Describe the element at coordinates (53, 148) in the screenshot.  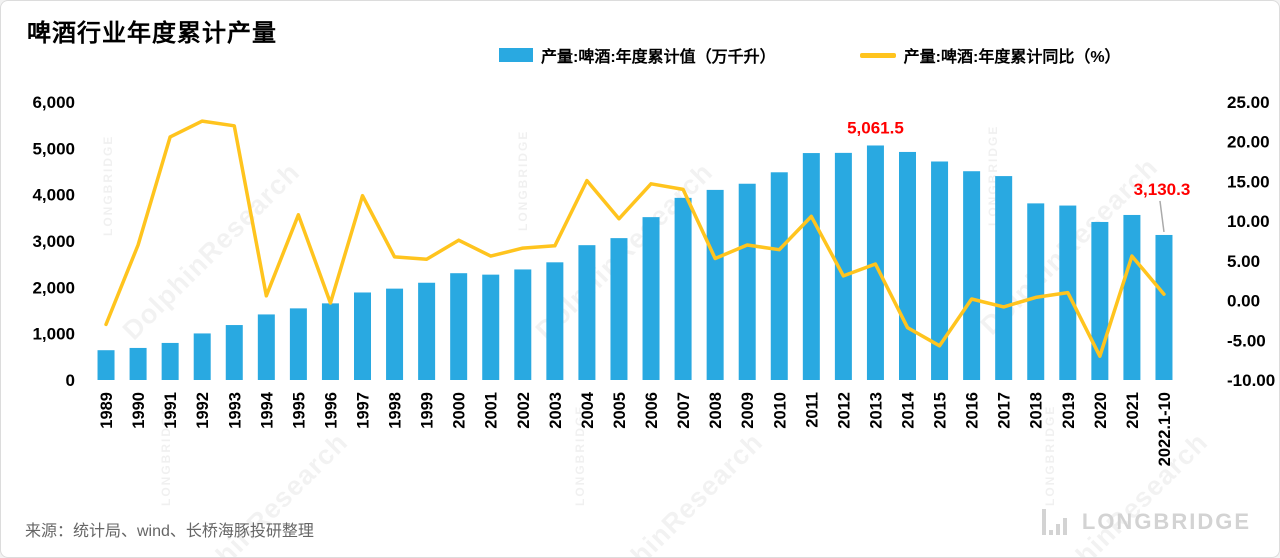
I see `left-axis-tick: 5,000` at that location.